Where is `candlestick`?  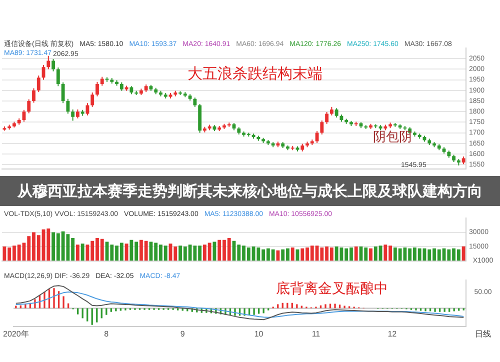
candlestick is located at coordinates (356, 123).